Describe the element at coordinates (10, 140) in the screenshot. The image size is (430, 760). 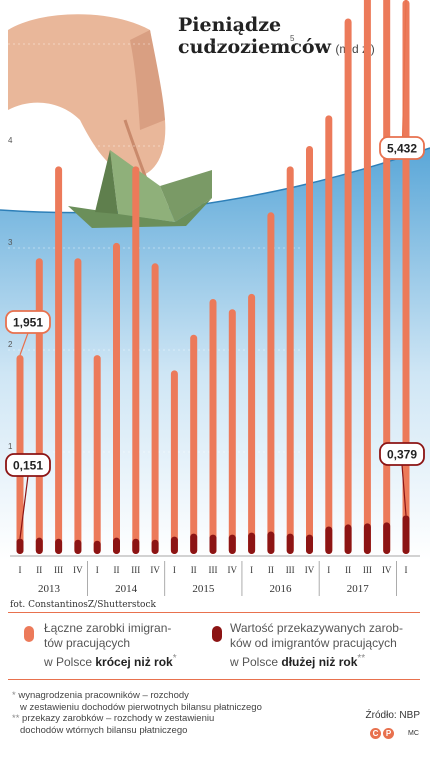
I see `y-tick-label: 4` at that location.